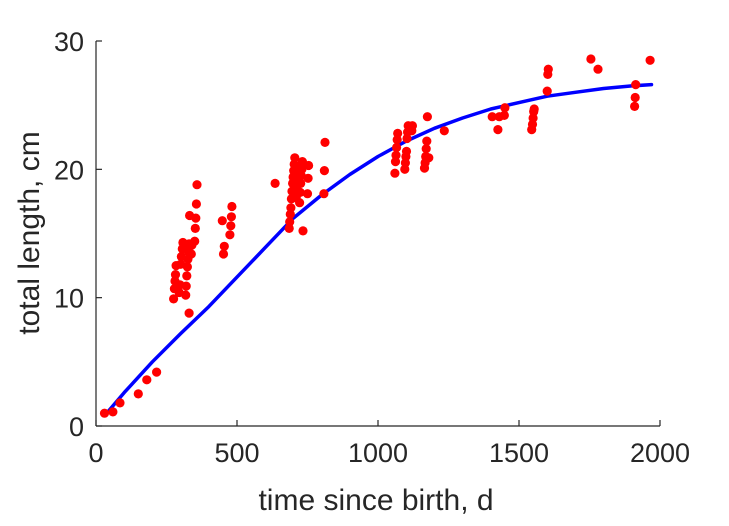  I want to click on y-axis-label: total length, cm, so click(29, 232).